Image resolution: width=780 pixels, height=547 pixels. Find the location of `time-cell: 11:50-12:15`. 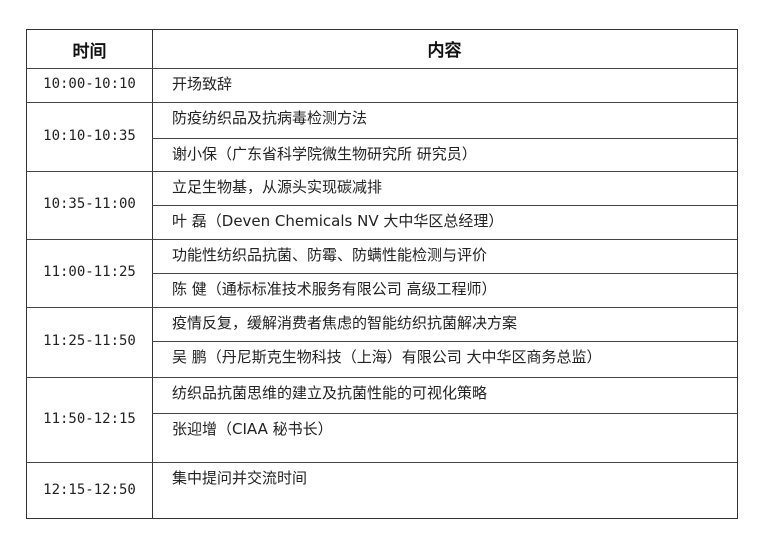

time-cell: 11:50-12:15 is located at coordinates (89, 418).